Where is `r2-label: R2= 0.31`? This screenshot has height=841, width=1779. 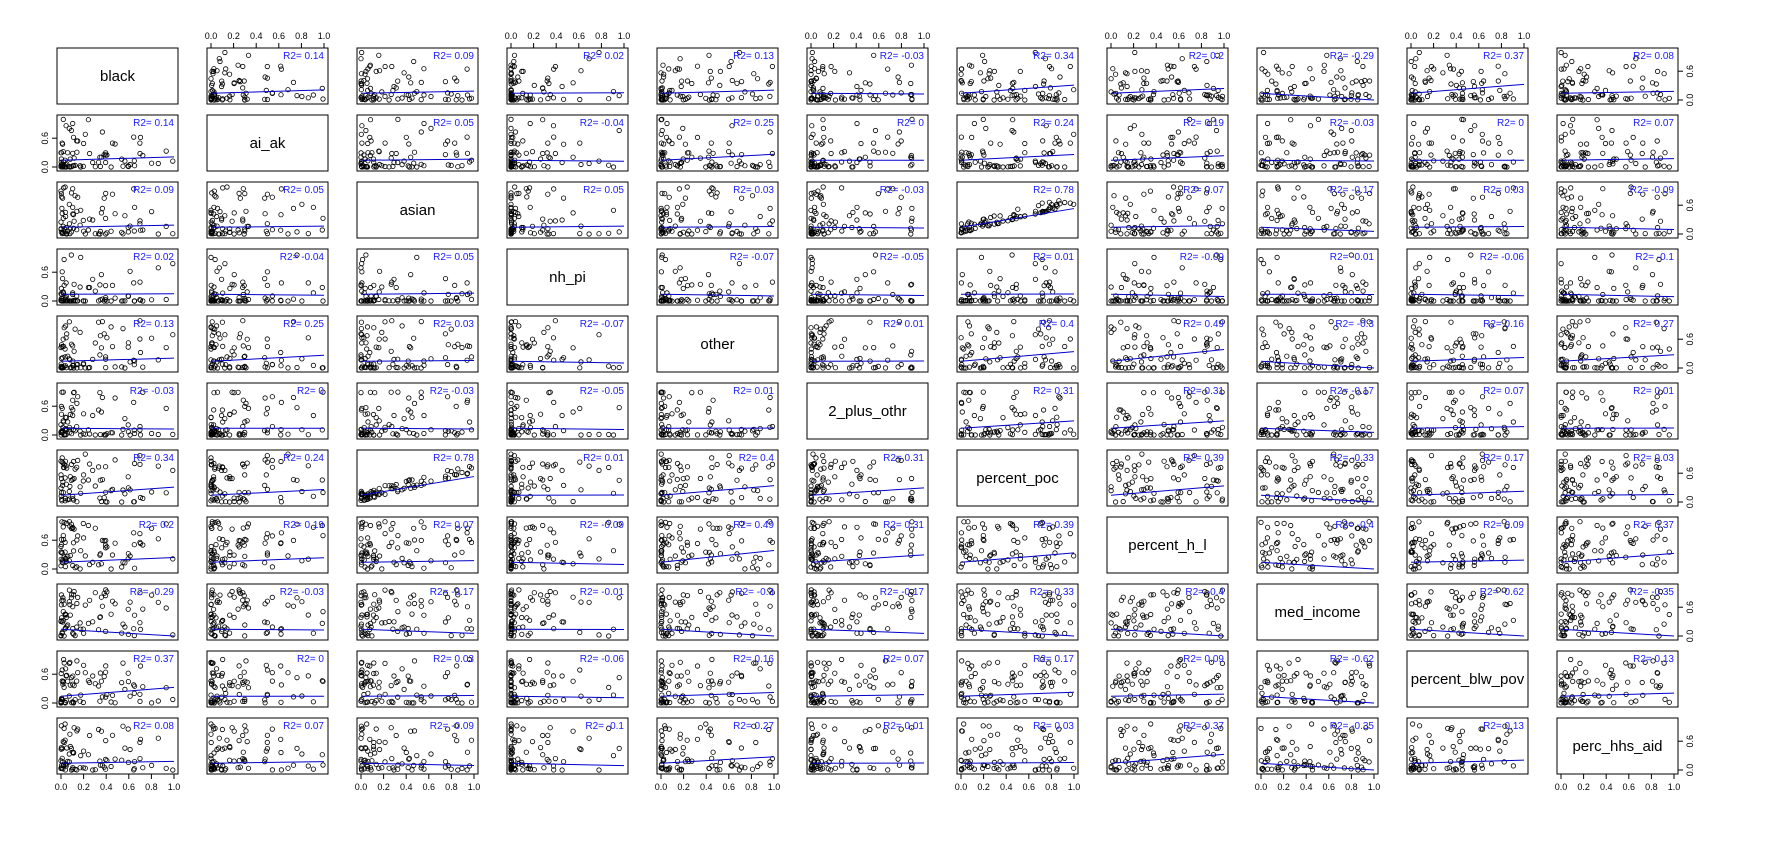 r2-label: R2= 0.31 is located at coordinates (1053, 391).